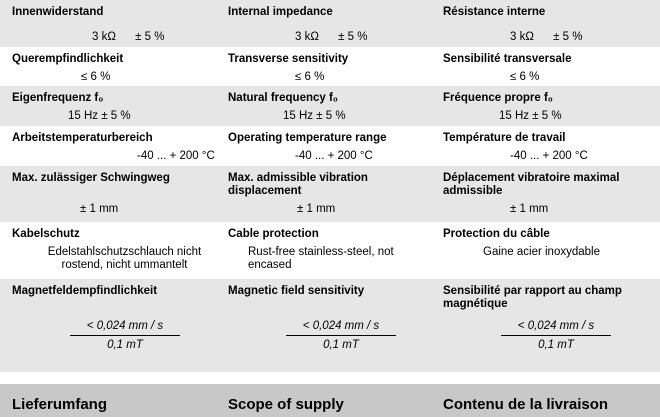  What do you see at coordinates (283, 98) in the screenshot?
I see `spec-label: Natural frequency f₀` at bounding box center [283, 98].